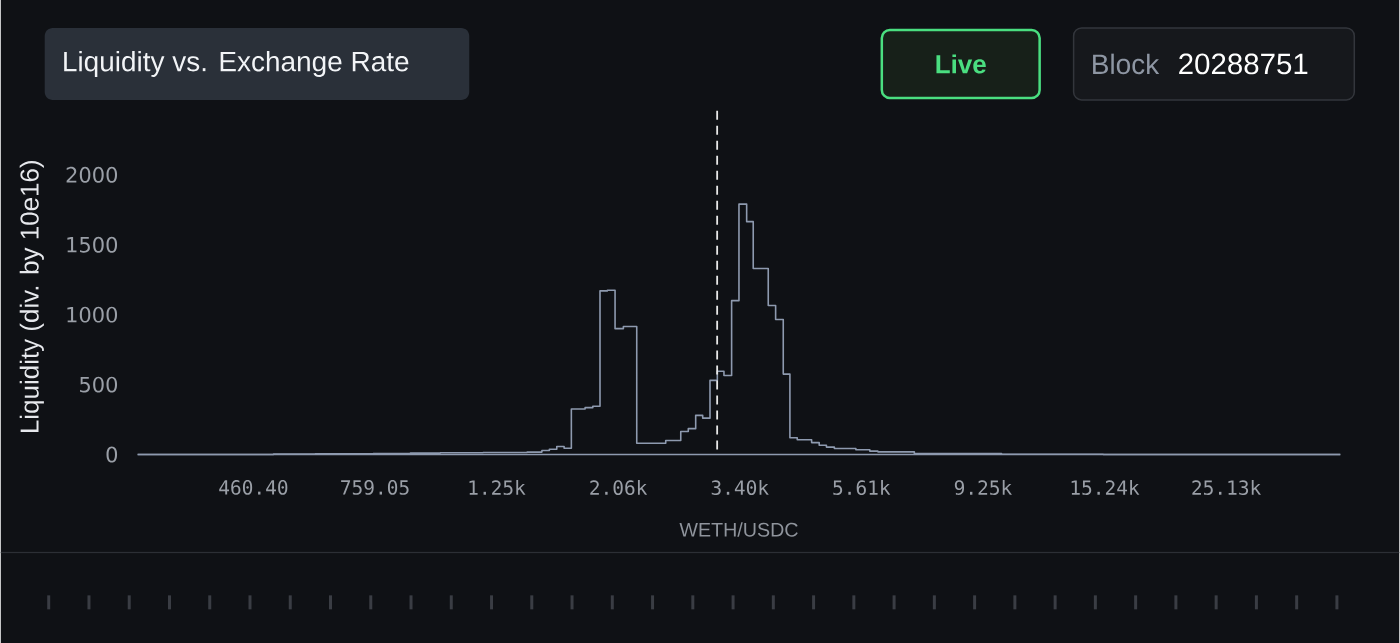 This screenshot has width=1400, height=643. What do you see at coordinates (375, 487) in the screenshot?
I see `x-tick-label: 759.05` at bounding box center [375, 487].